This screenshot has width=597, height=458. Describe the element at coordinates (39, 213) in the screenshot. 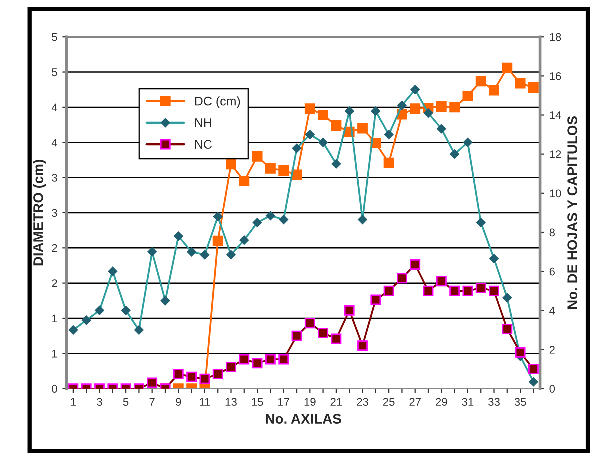

I see `y-axis-title: DIAMETRO (cm)` at that location.